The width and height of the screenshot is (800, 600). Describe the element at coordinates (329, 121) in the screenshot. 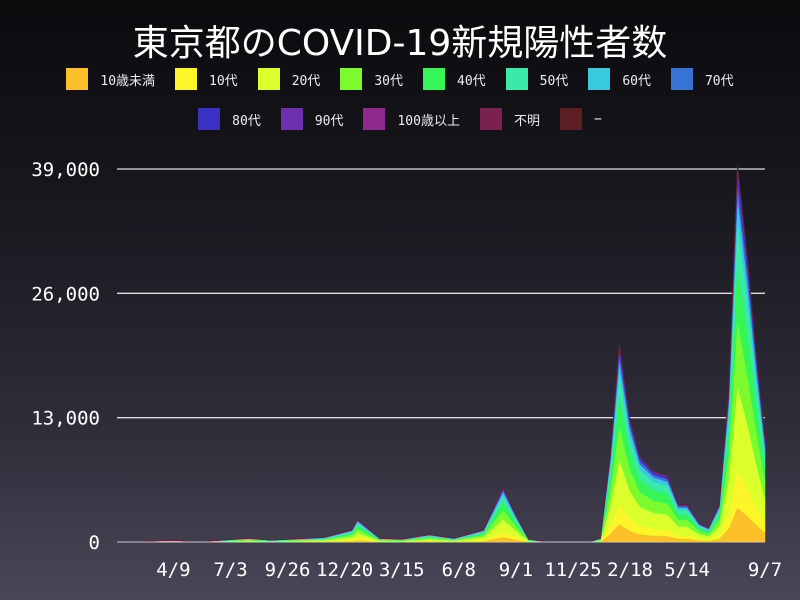

I see `legend-label: 90代` at that location.